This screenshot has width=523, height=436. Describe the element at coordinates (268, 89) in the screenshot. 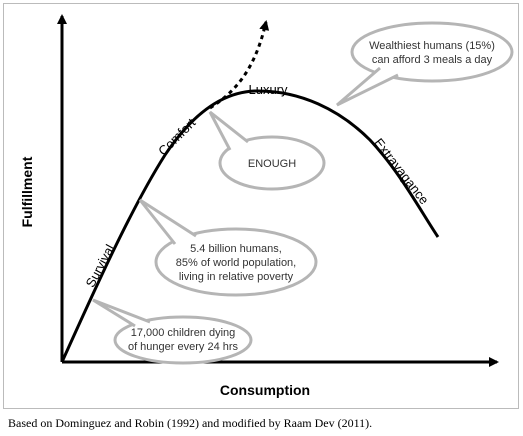

I see `curve-label: Luxury` at that location.